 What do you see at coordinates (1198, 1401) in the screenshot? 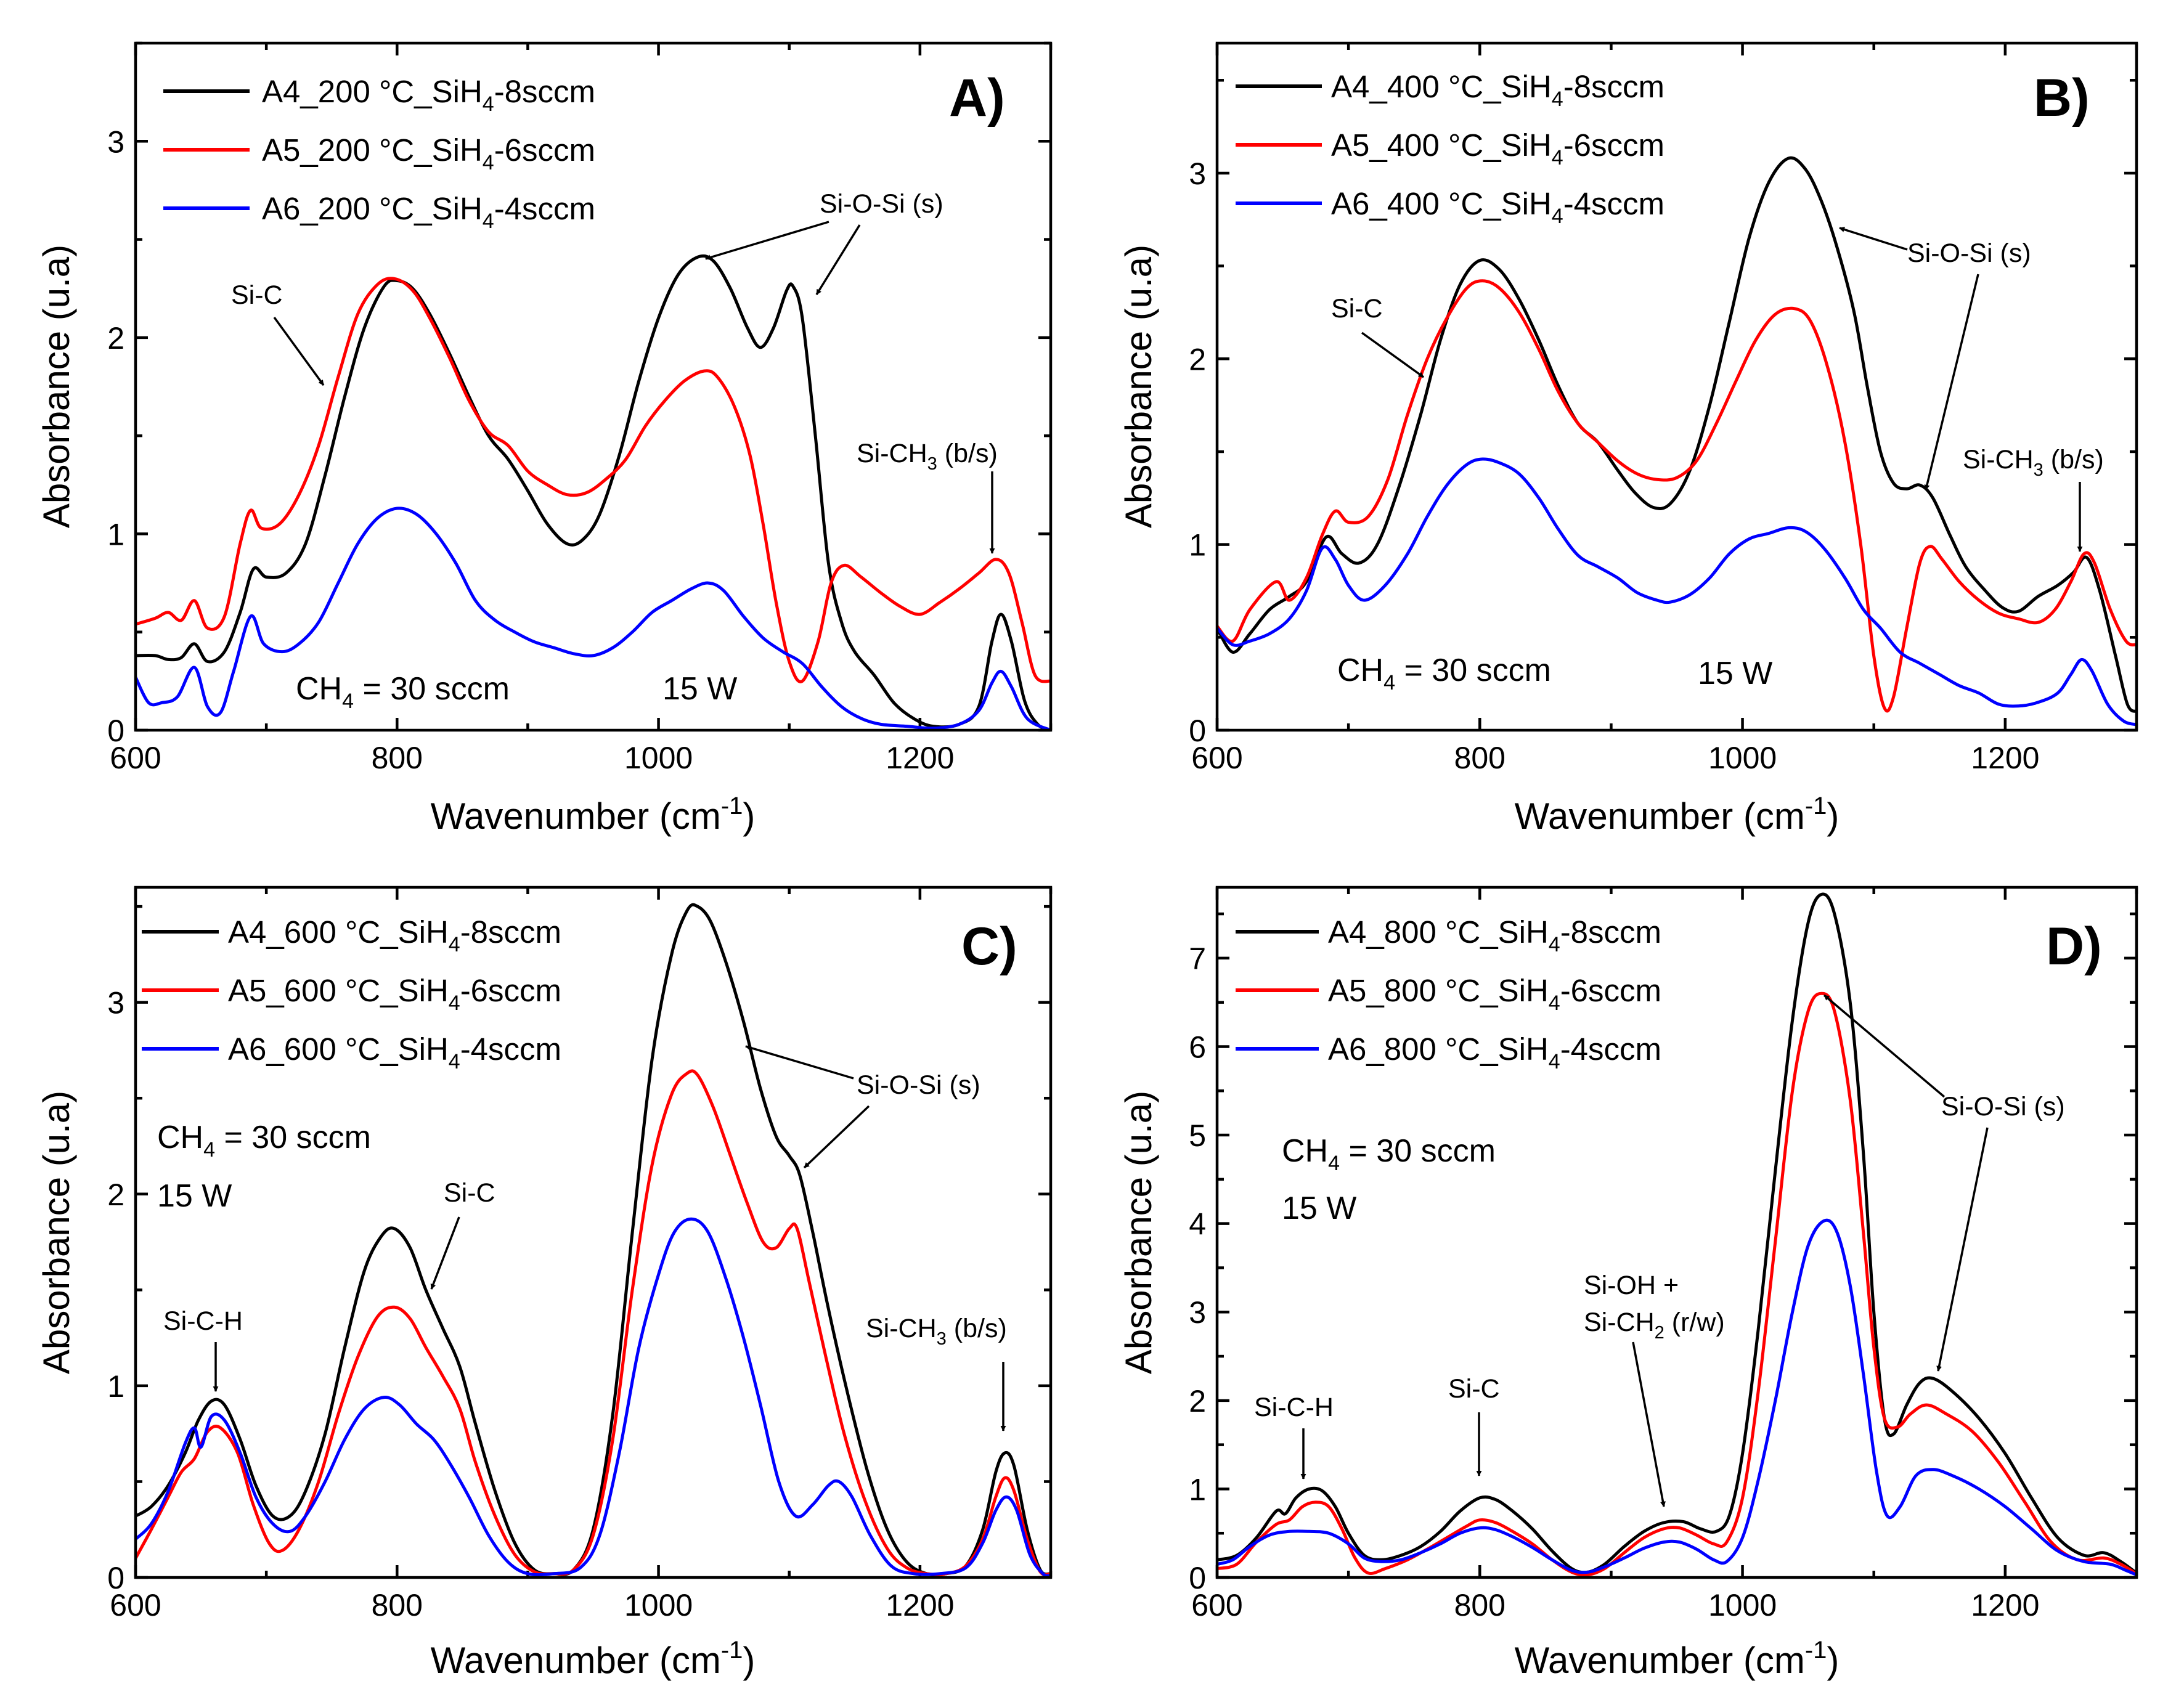
I see `panel-d-y-tick-label: 2` at bounding box center [1198, 1401].